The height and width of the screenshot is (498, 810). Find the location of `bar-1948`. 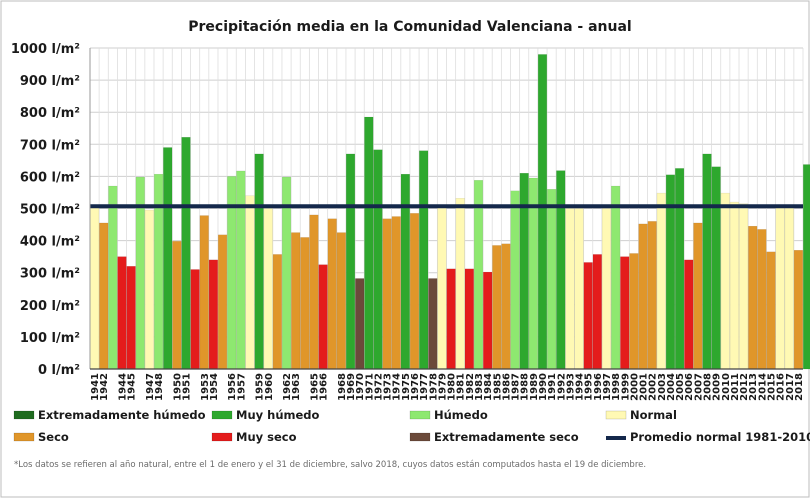

bar-1948 is located at coordinates (159, 271).